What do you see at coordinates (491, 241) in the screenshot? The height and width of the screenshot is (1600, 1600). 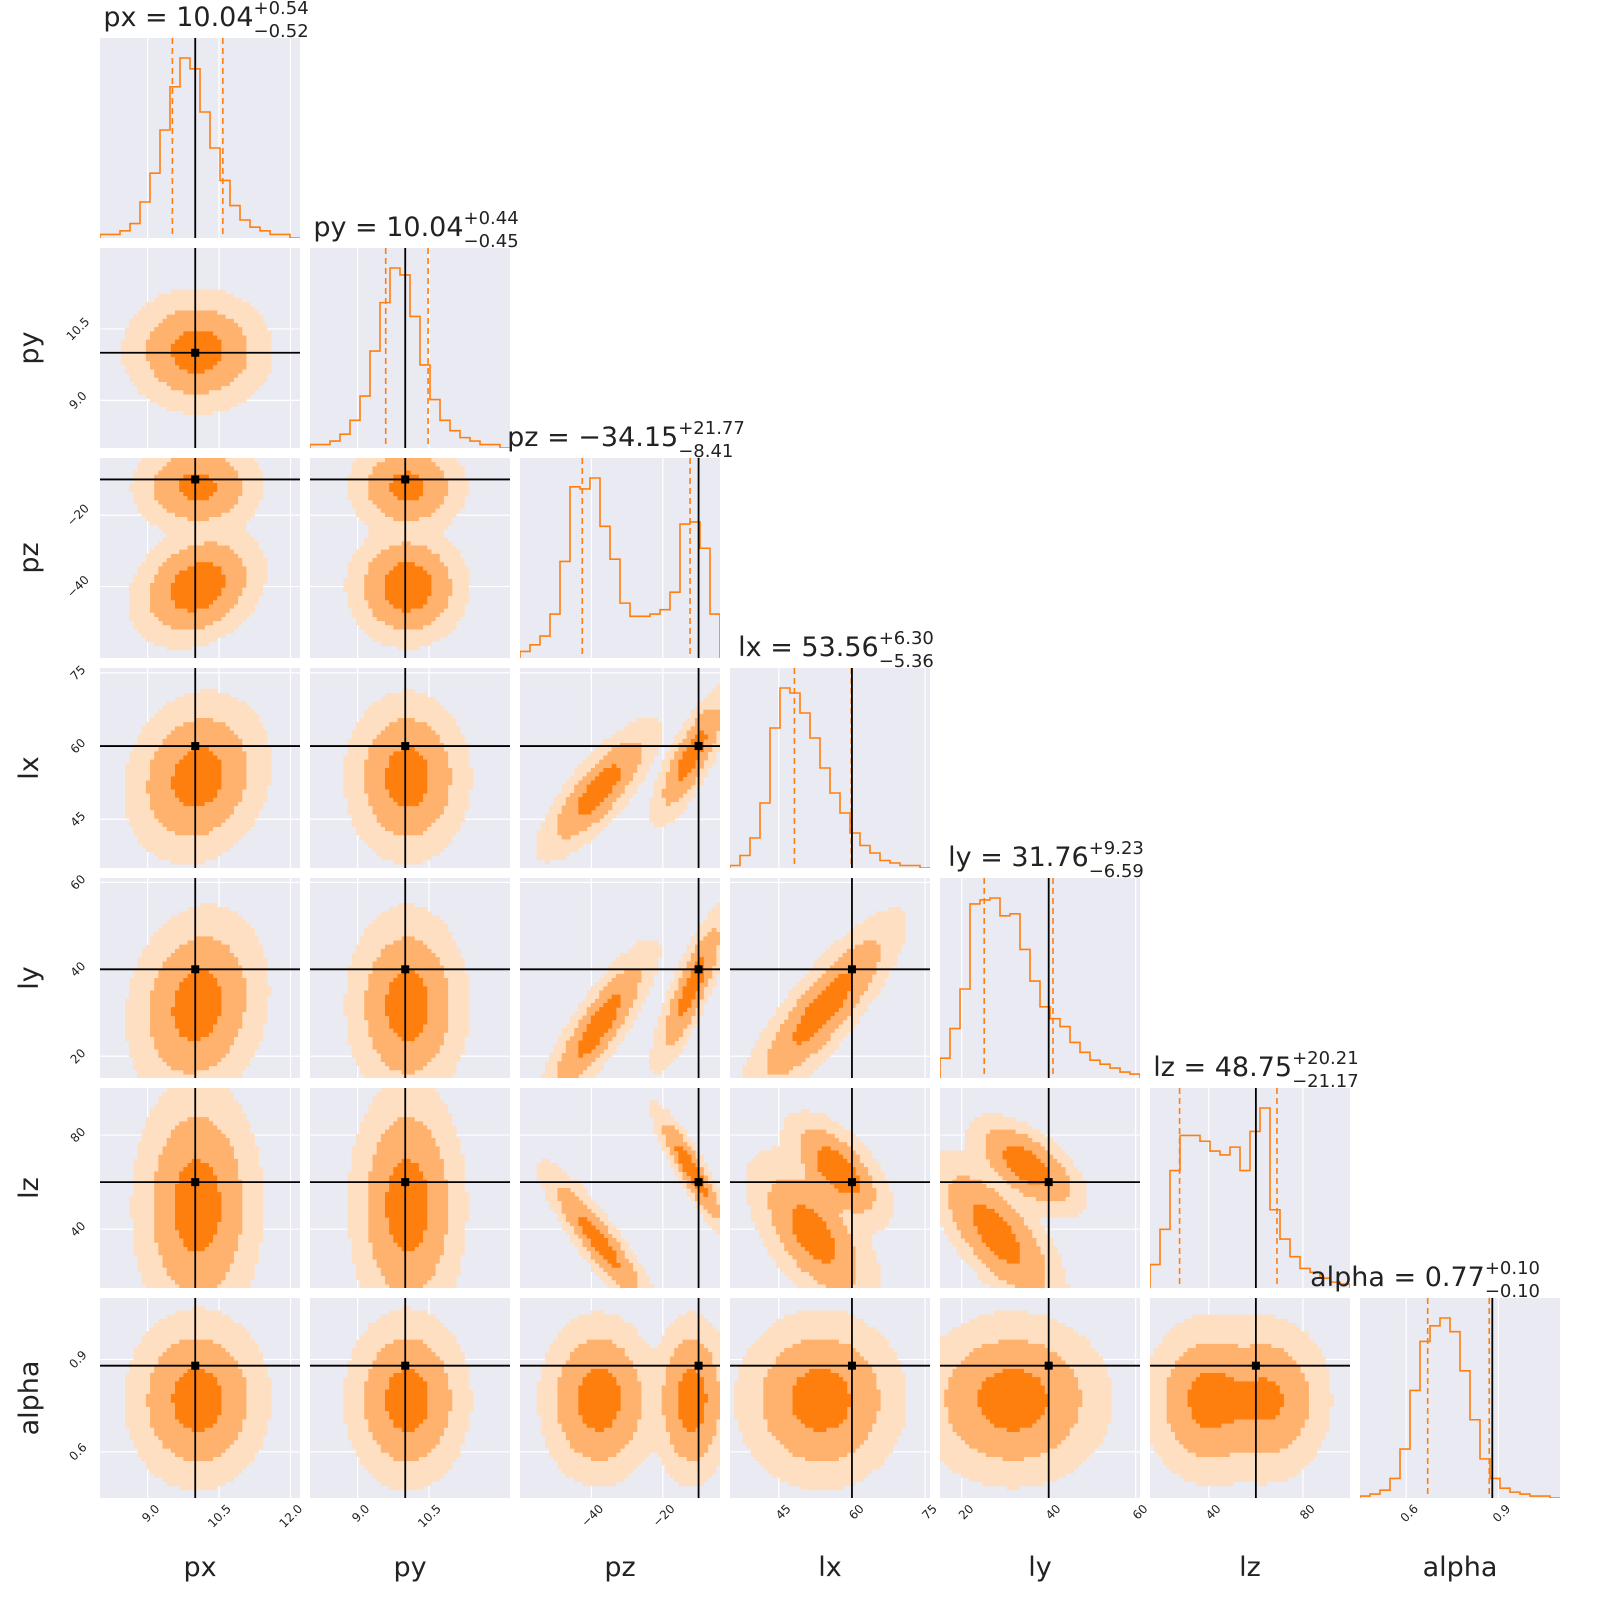 I see `title-minus-error: −0.45` at bounding box center [491, 241].